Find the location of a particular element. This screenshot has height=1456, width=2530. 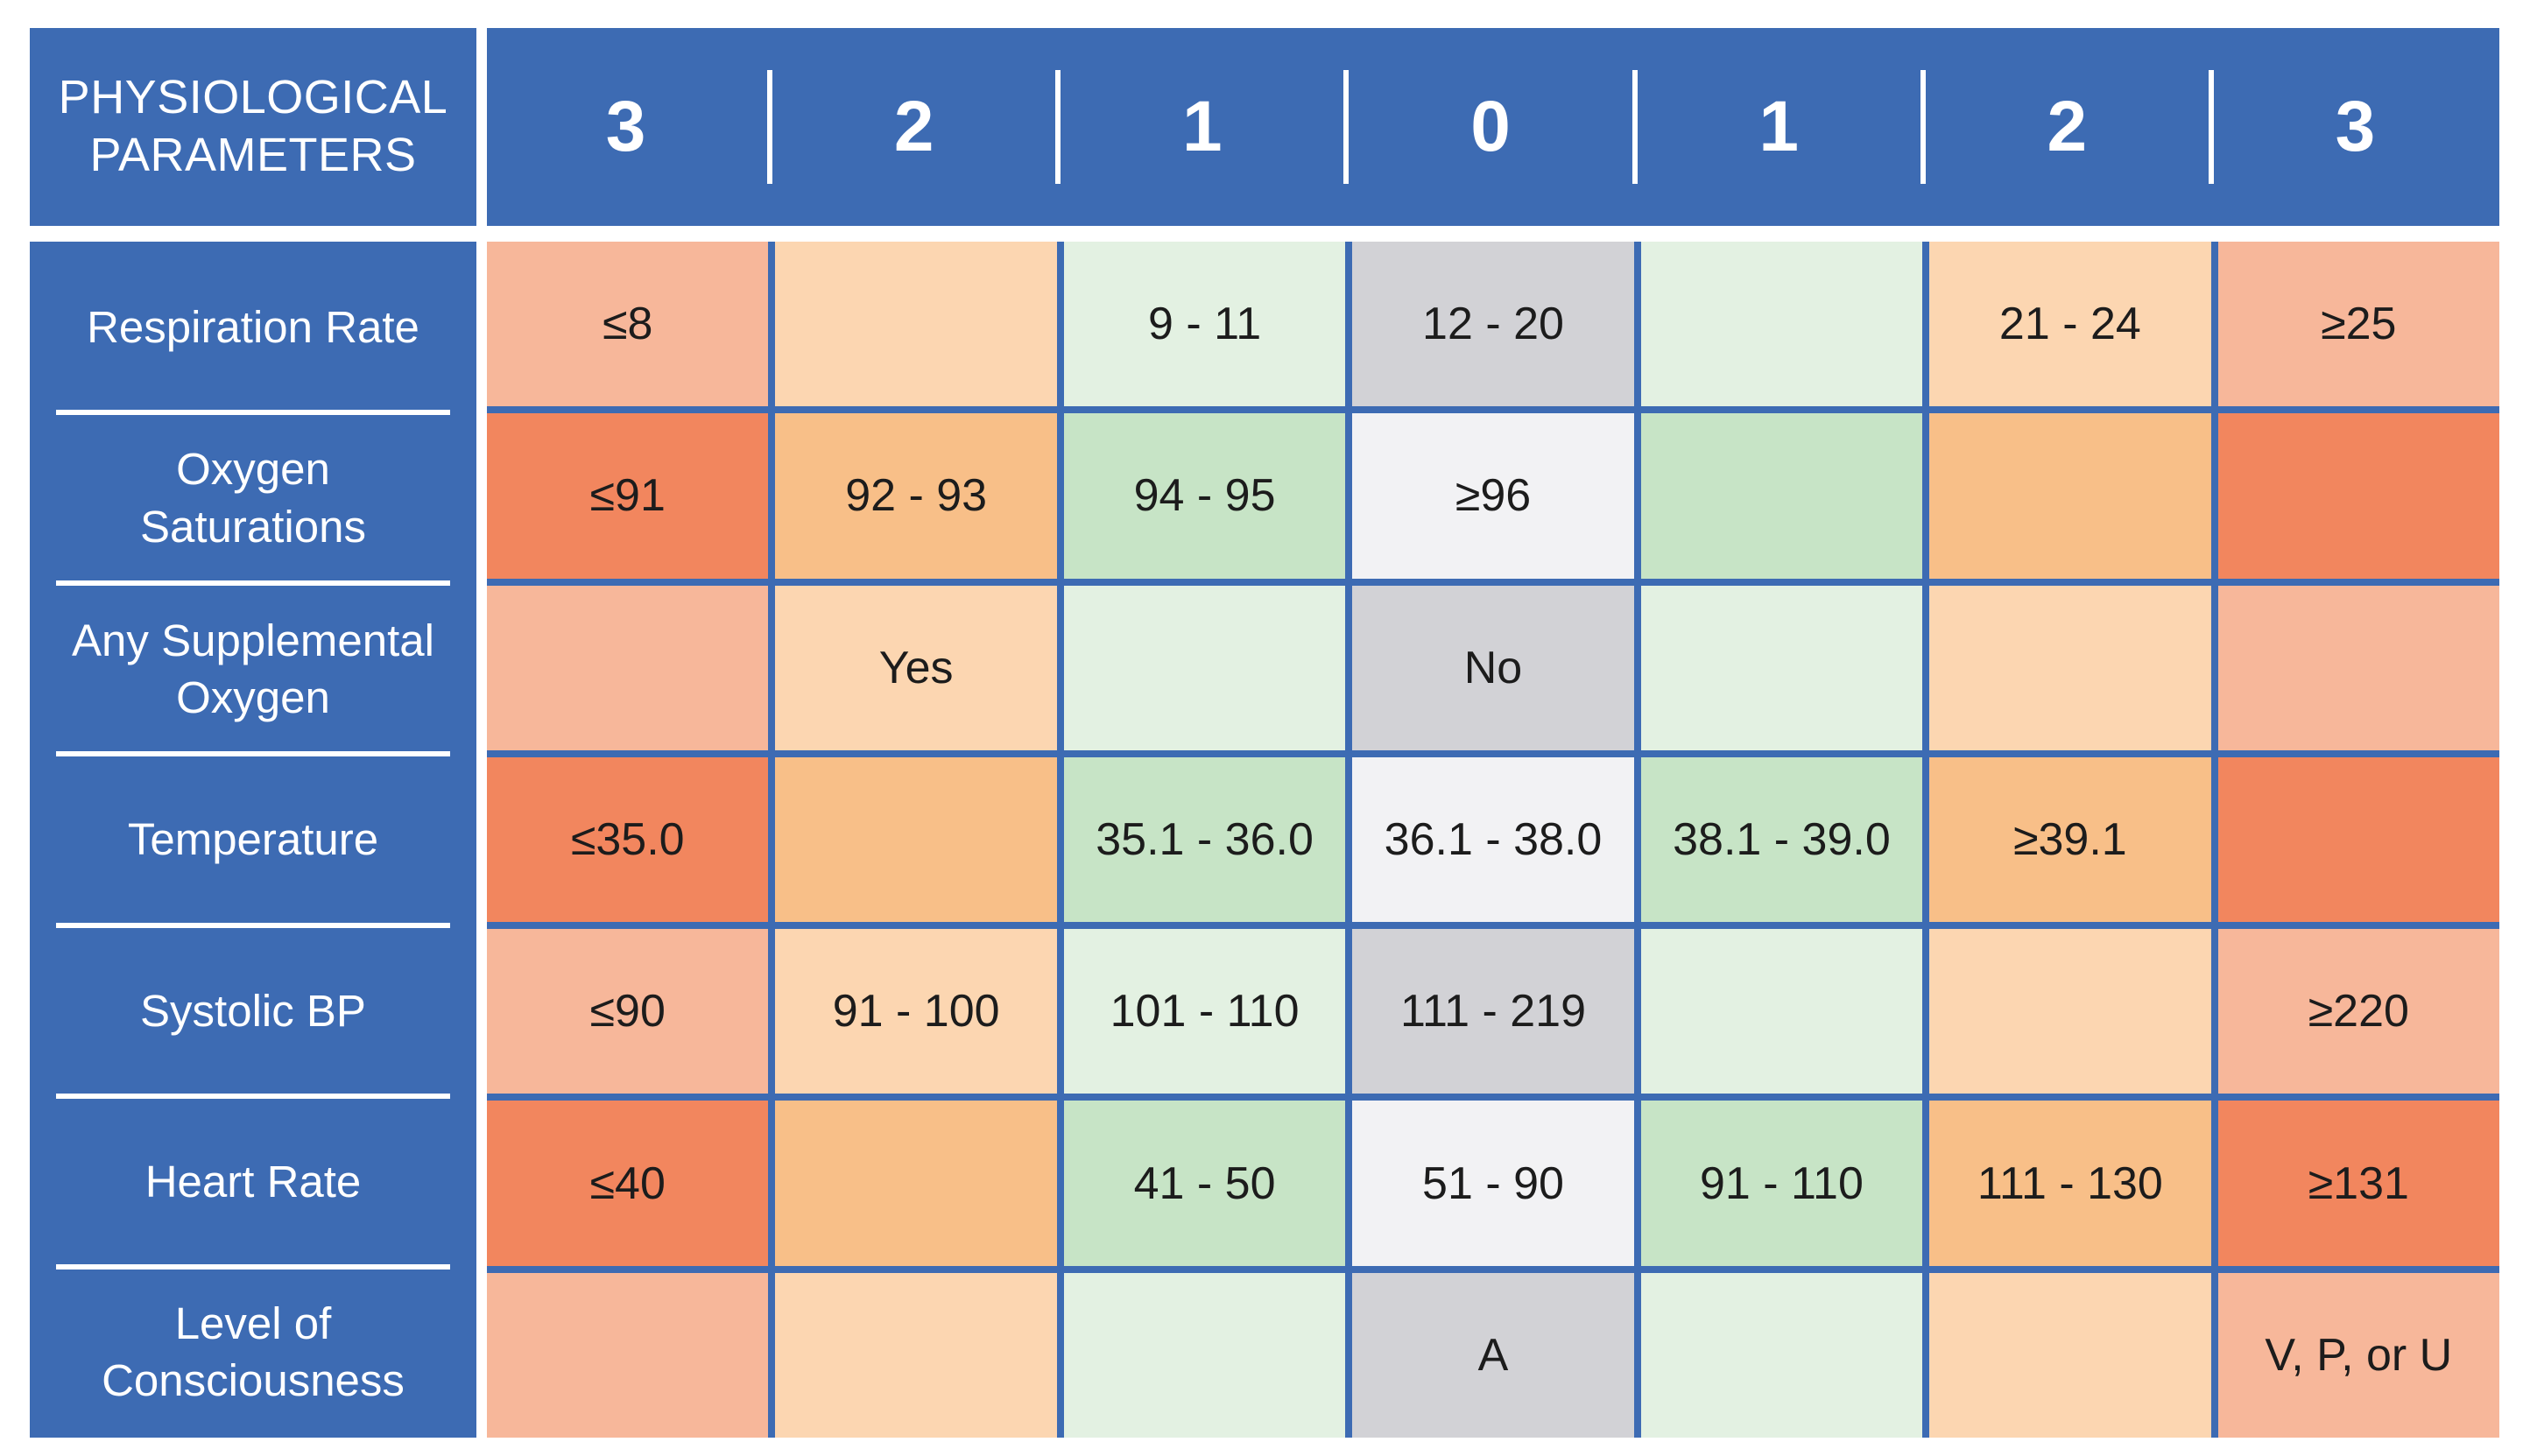

parameter-label-line2: Consciousness is located at coordinates (254, 1380).